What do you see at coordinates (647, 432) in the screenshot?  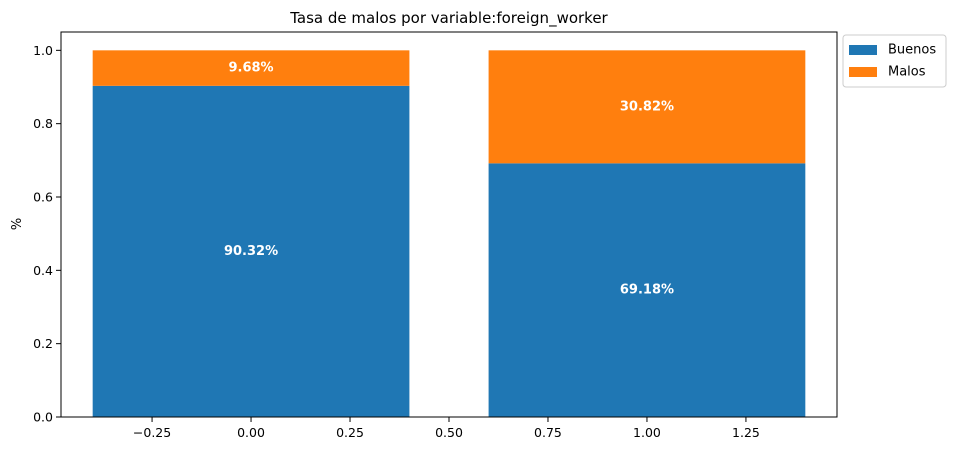 I see `x-tick-label: 1.00` at bounding box center [647, 432].